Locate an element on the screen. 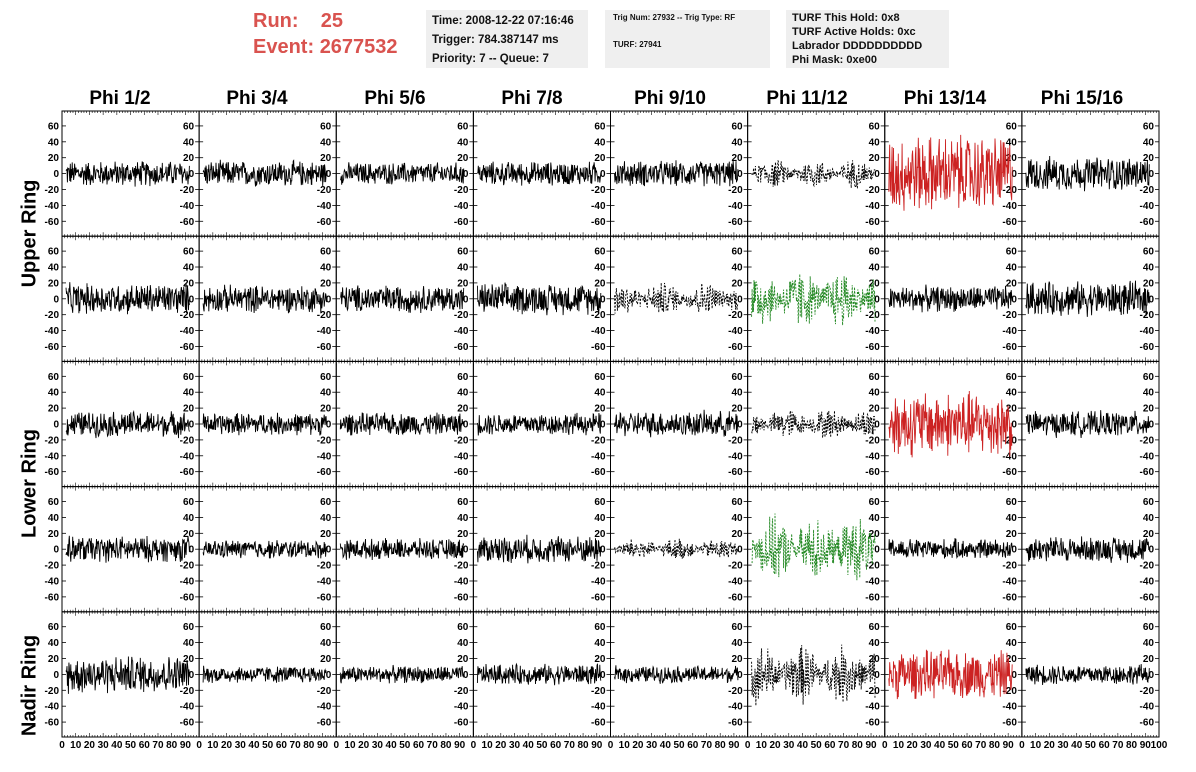 The height and width of the screenshot is (772, 1196). column-header-phi-9-10: Phi 9/10 is located at coordinates (670, 98).